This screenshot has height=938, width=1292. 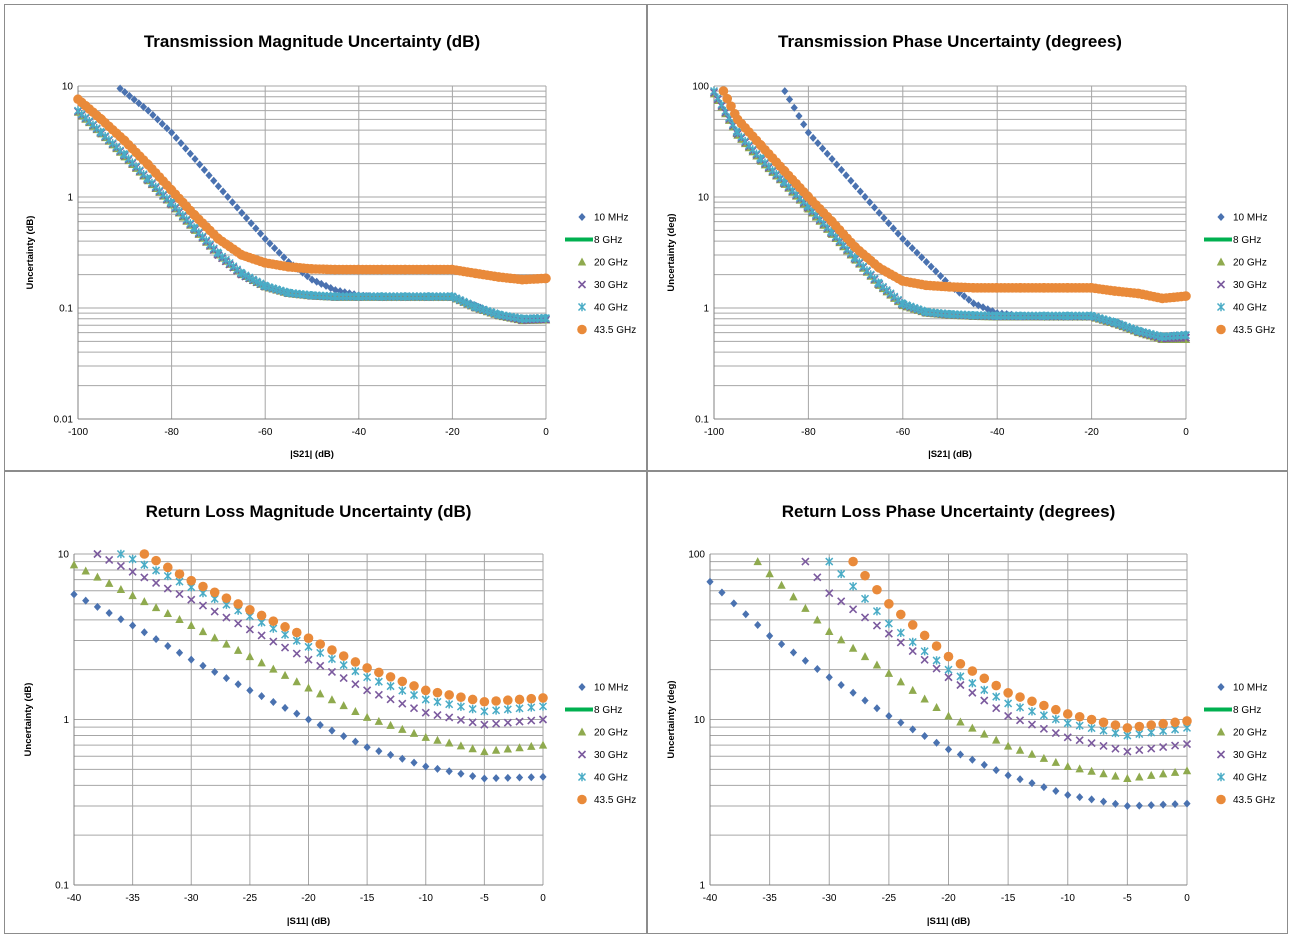 What do you see at coordinates (312, 252) in the screenshot?
I see `grid` at bounding box center [312, 252].